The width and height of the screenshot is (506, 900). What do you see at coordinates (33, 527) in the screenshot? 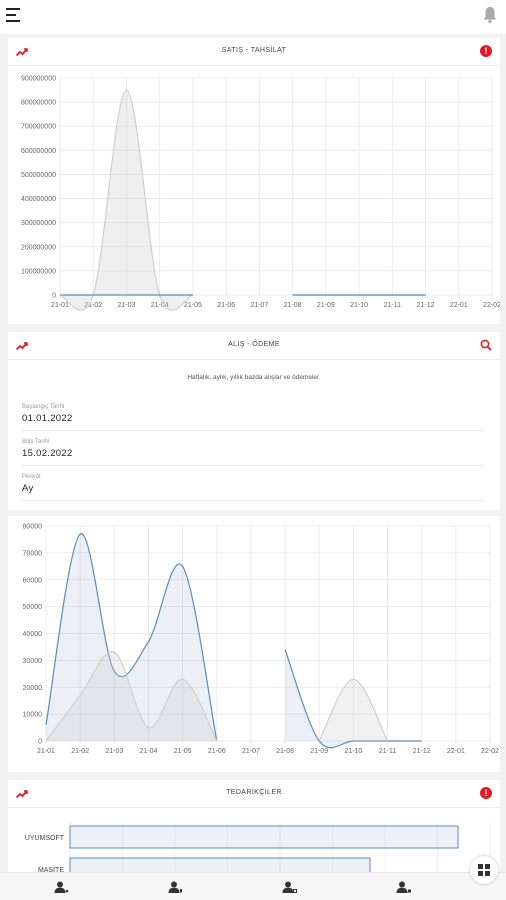
I see `y-tick-label: 80000` at bounding box center [33, 527].